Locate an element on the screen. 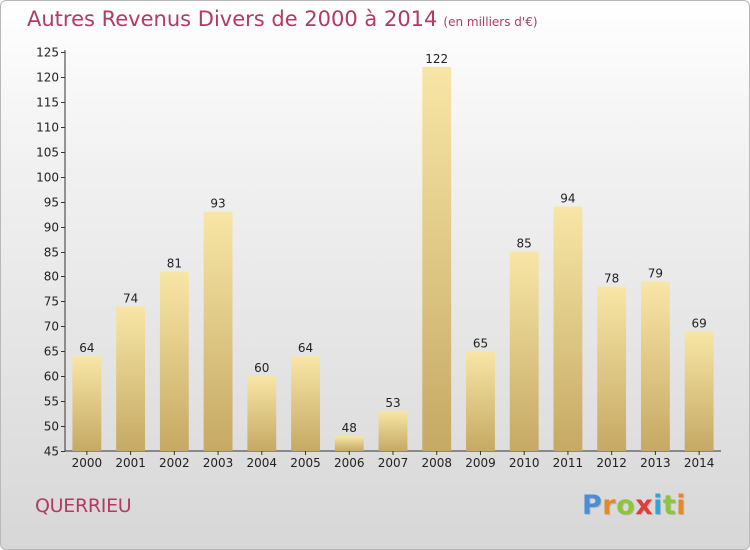 Image resolution: width=750 pixels, height=550 pixels. value-label-2007: 53 is located at coordinates (392, 403).